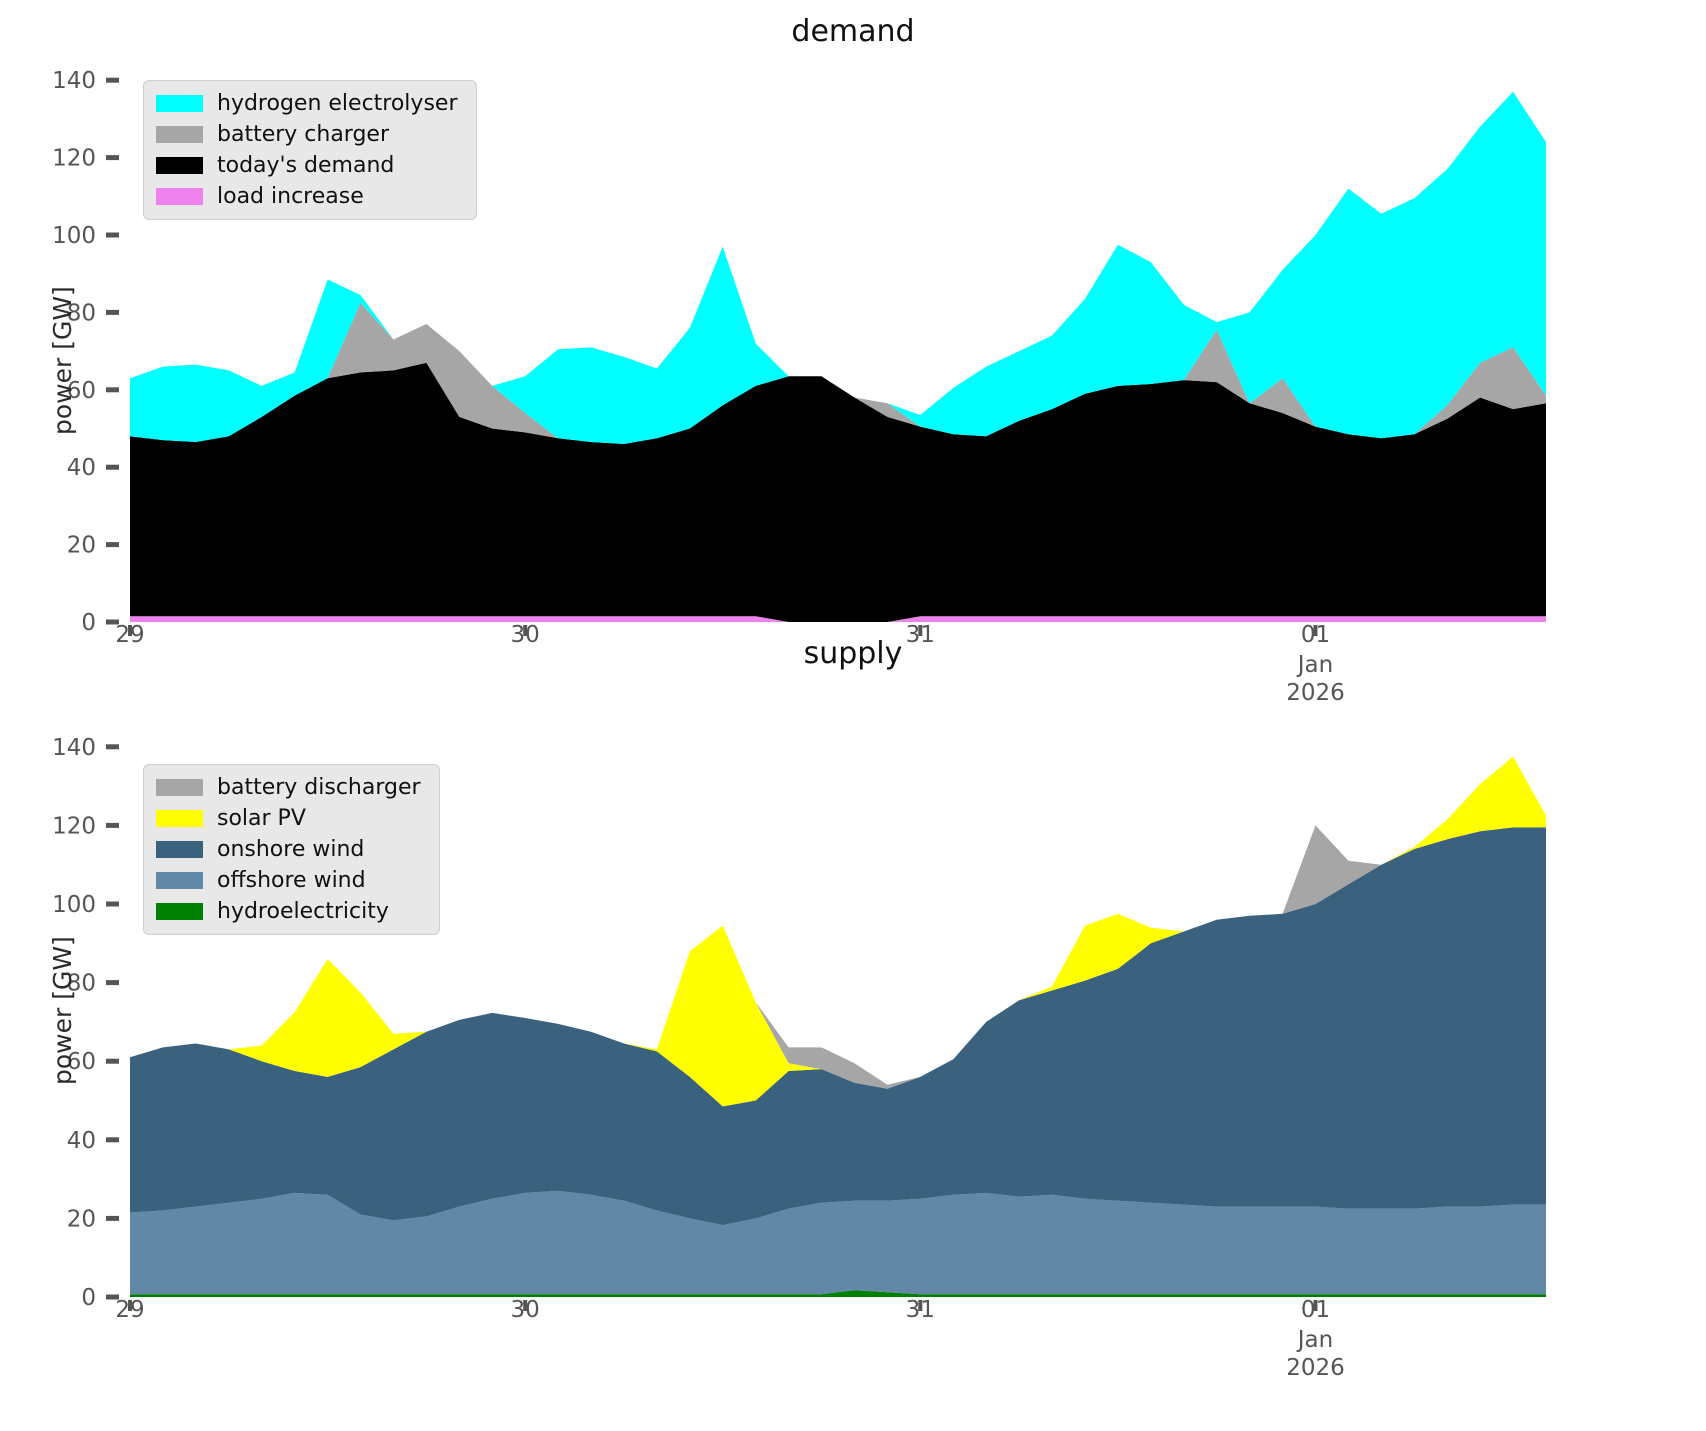  I want to click on supply-ytick-label: 0, so click(88, 1298).